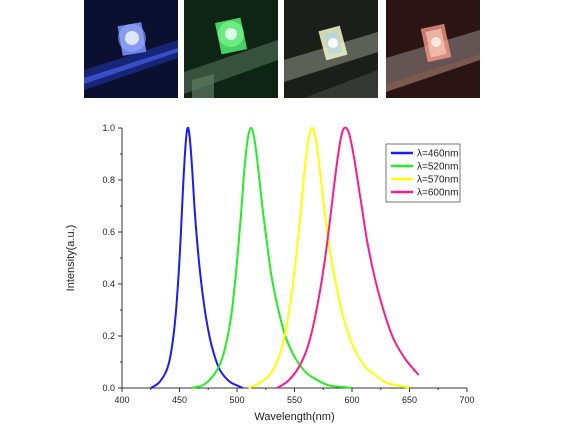  I want to click on y-tick-label: 0.0, so click(108, 388).